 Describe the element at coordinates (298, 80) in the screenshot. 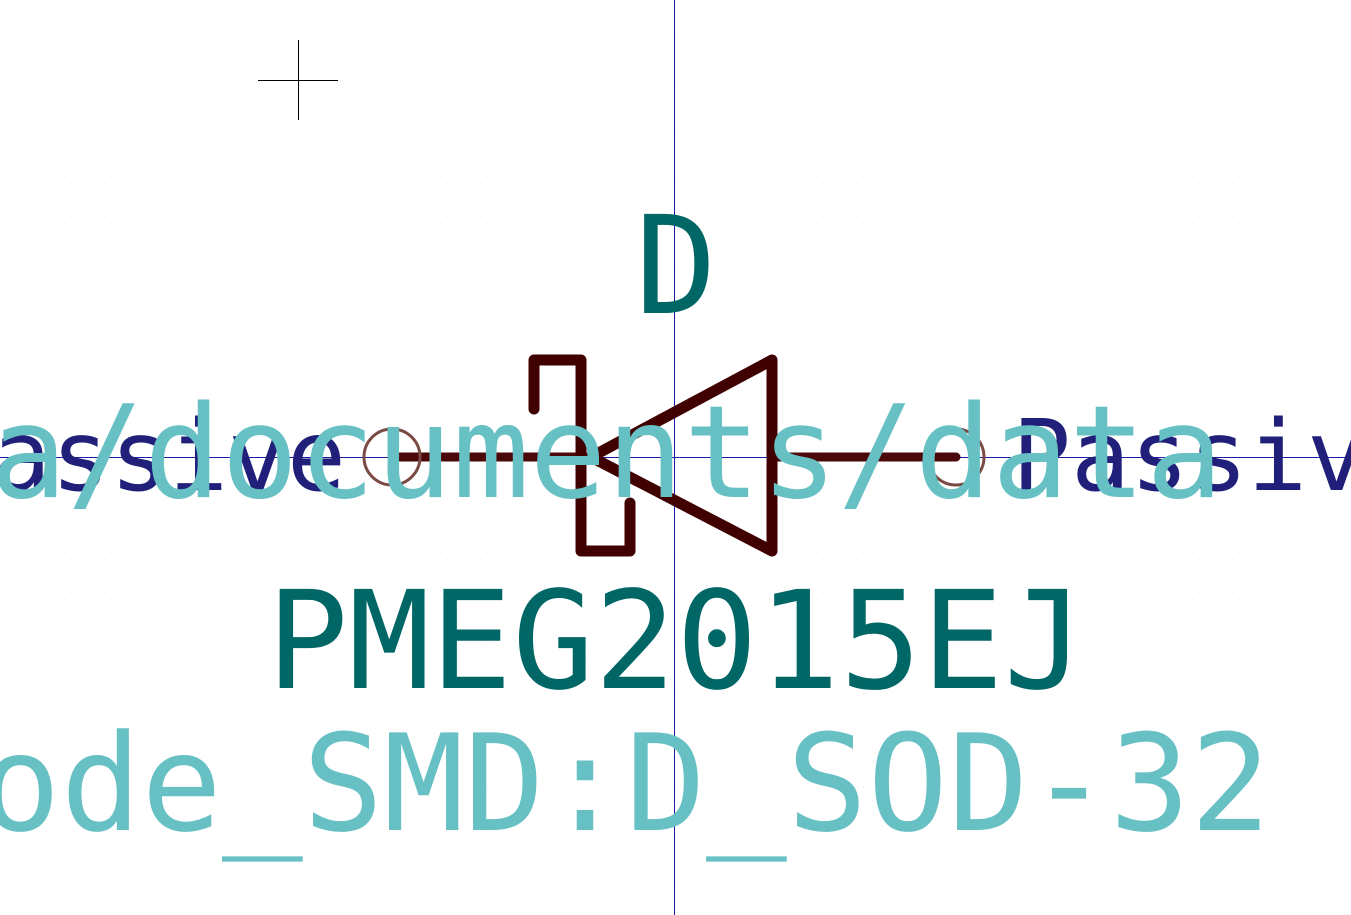

I see `crosshair-cursor` at that location.